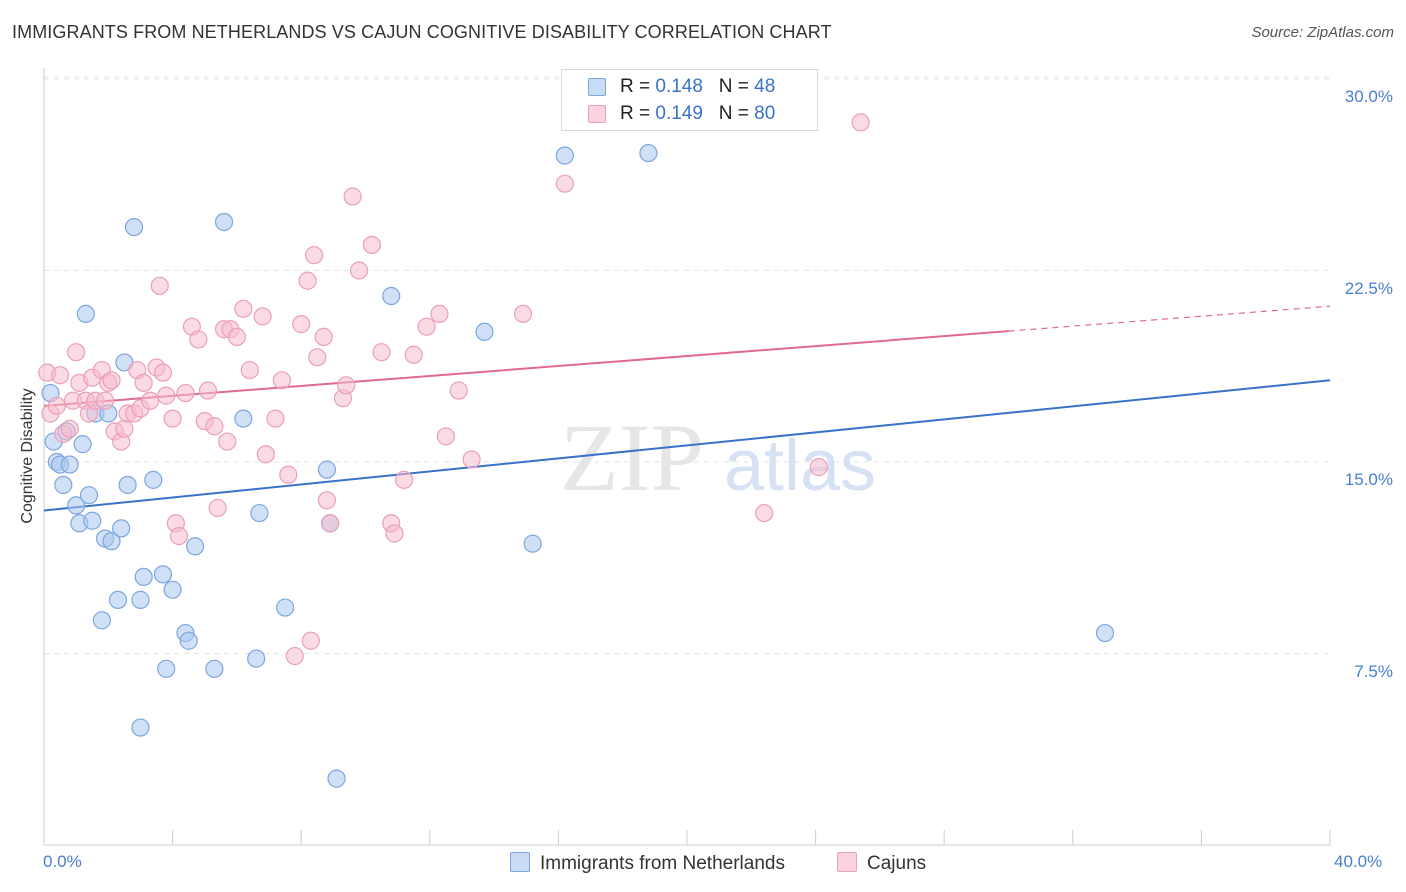 The width and height of the screenshot is (1406, 892). What do you see at coordinates (597, 114) in the screenshot?
I see `legend-swatch-cajuns` at bounding box center [597, 114].